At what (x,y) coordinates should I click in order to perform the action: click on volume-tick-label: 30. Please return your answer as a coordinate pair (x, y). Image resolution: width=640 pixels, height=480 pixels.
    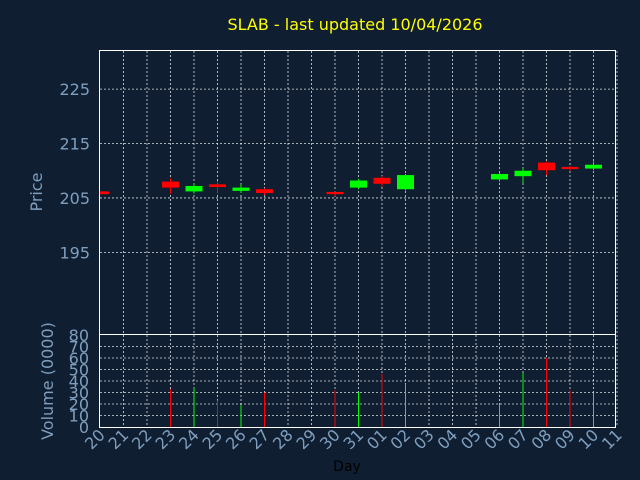
    Looking at the image, I should click on (79, 393).